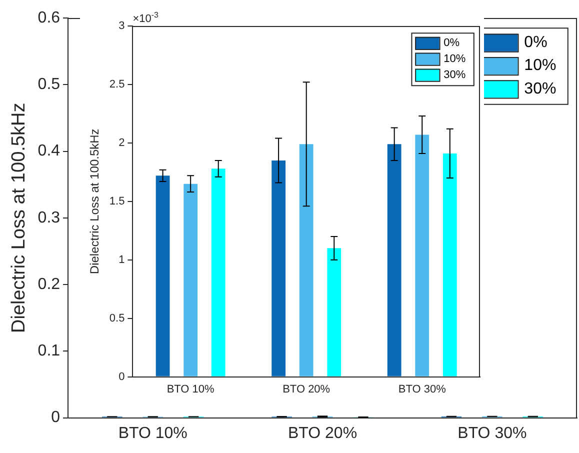 This screenshot has width=579, height=453. Describe the element at coordinates (49, 217) in the screenshot. I see `y-tick-label: 0.3` at that location.